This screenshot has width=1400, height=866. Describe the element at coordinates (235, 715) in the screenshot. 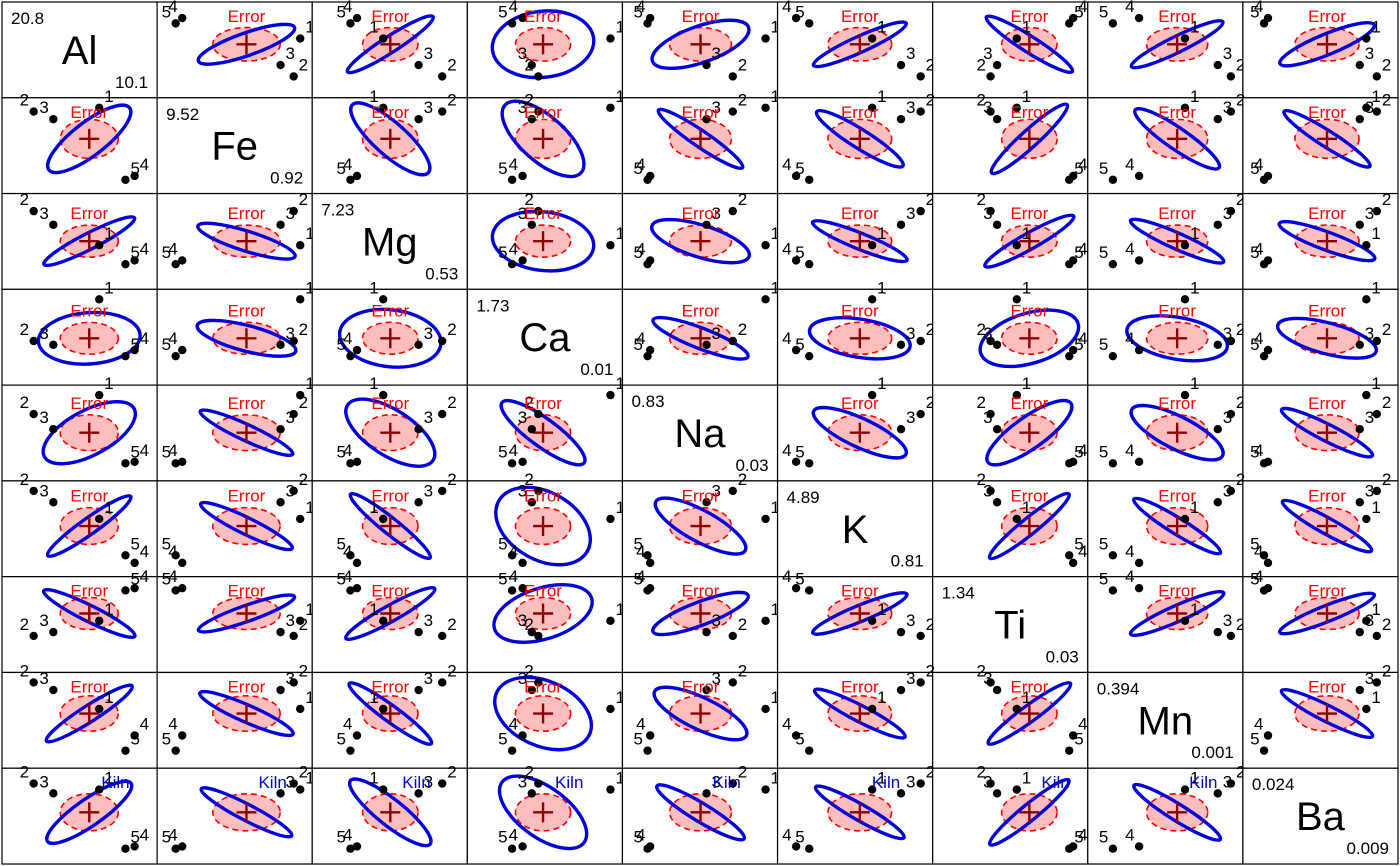

I see `panel-Mn-vs-Fe: 1 23 45 Error` at that location.